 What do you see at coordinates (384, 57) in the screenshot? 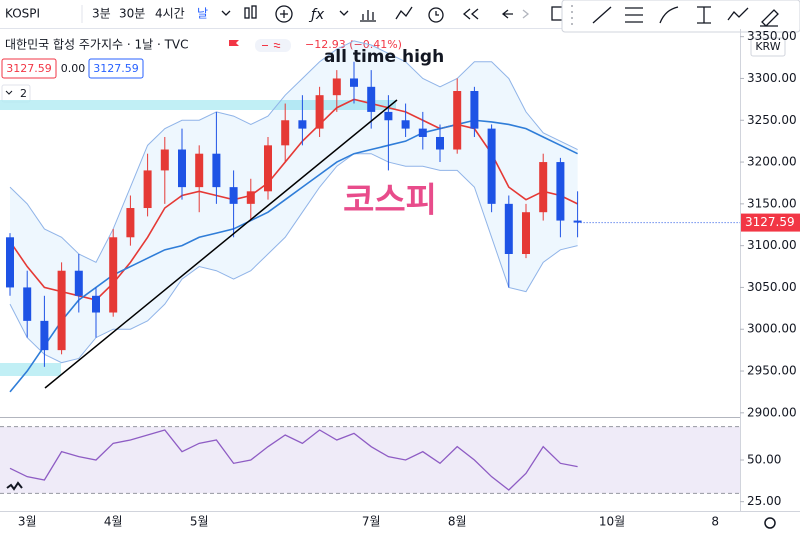
I see `annotation: all time high` at bounding box center [384, 57].